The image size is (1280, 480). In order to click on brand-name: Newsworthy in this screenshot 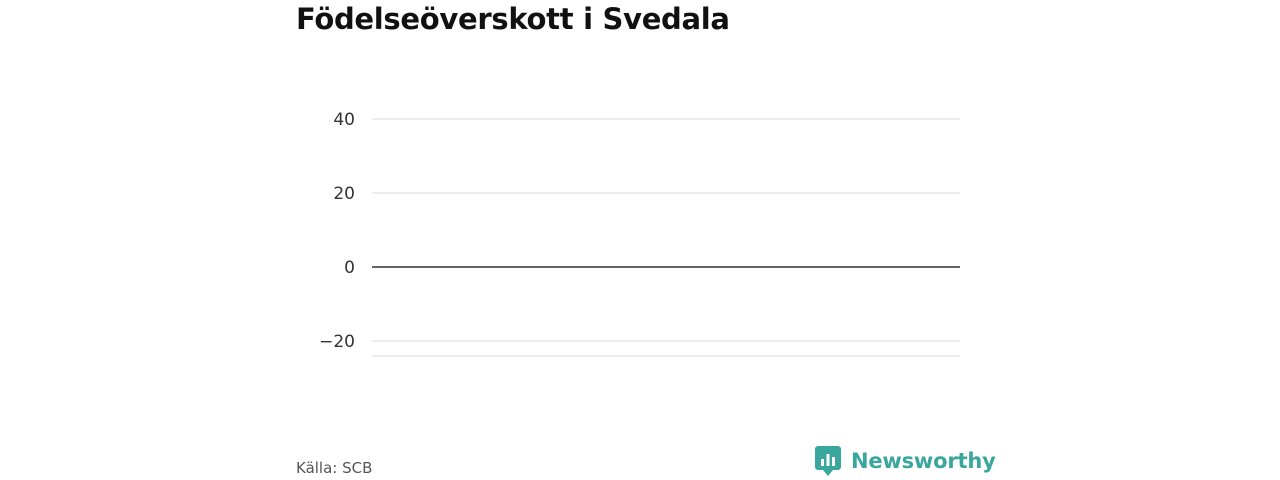, I will do `click(923, 461)`.